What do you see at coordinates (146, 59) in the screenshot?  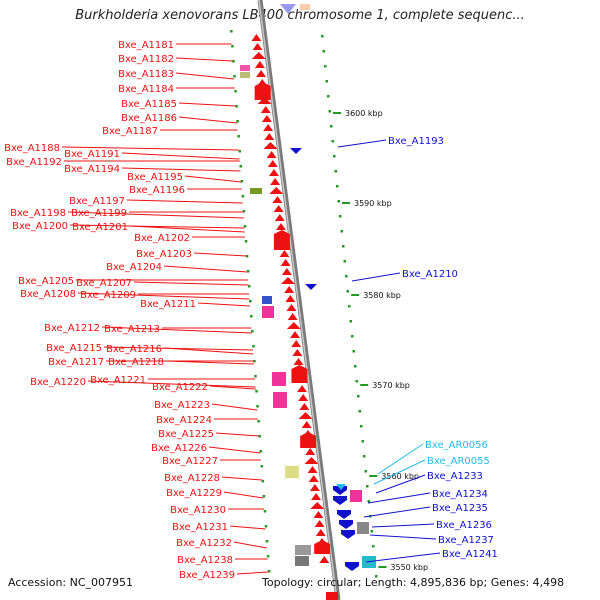 I see `gene-label: Bxe_A1182` at bounding box center [146, 59].